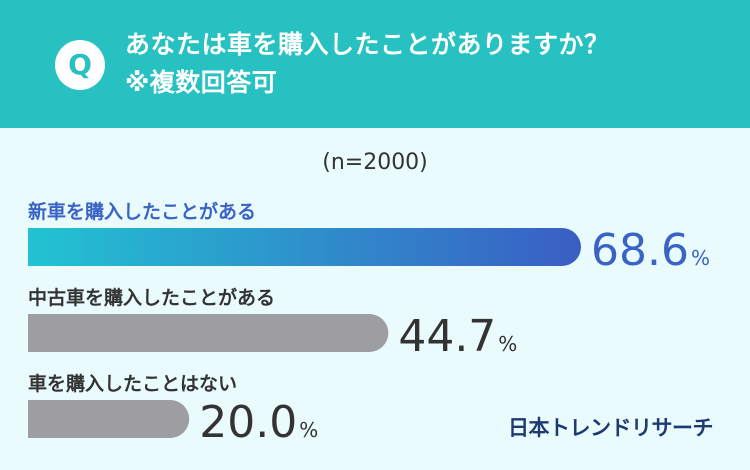  I want to click on category-label: 新車を購入したことがある, so click(142, 211).